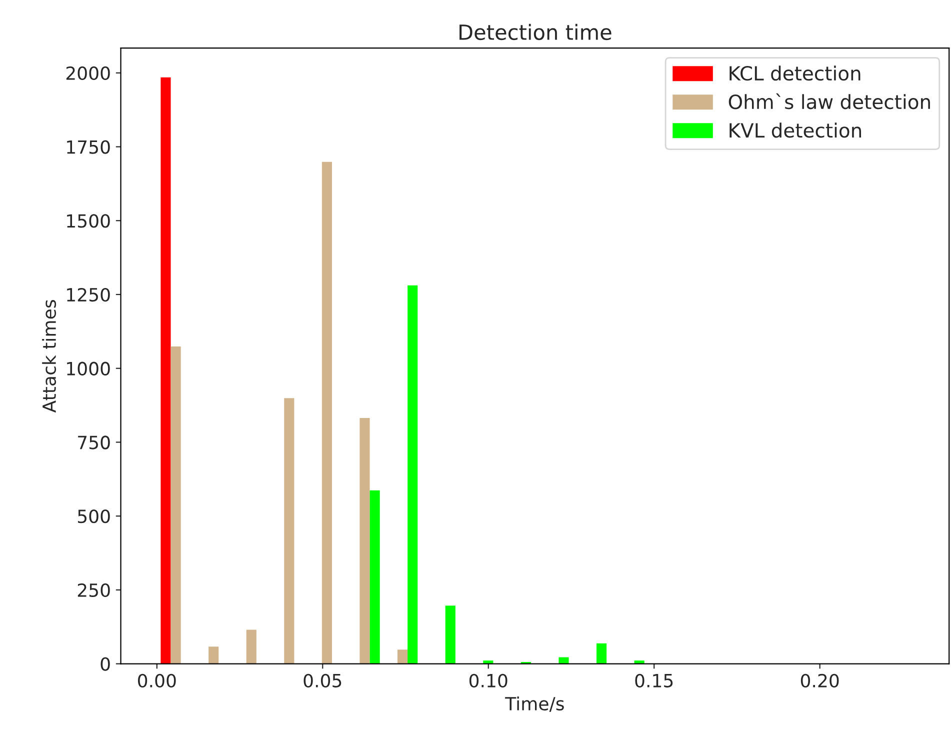 The width and height of the screenshot is (951, 740). I want to click on y-tick-label: 750, so click(94, 443).